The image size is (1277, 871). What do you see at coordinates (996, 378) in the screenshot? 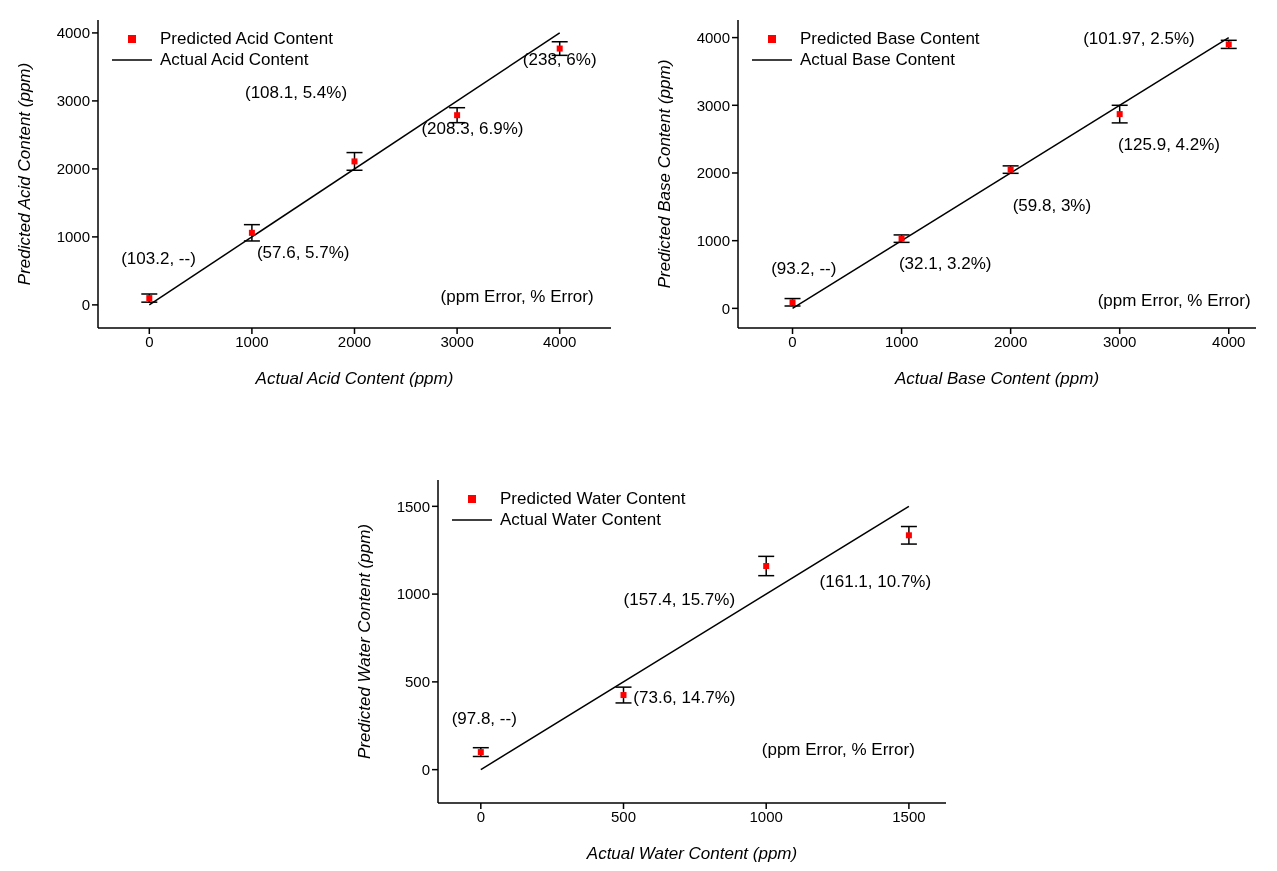
I see `x-axis-title: Actual Base Content (ppm)` at bounding box center [996, 378].